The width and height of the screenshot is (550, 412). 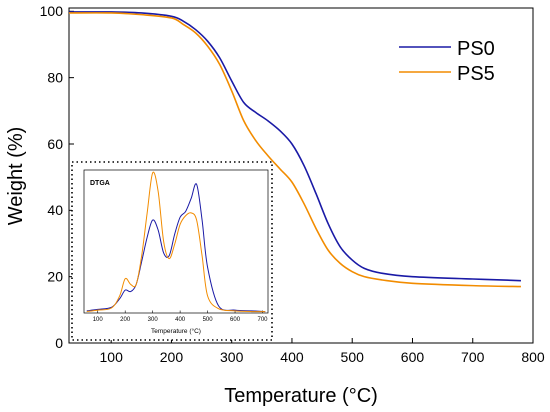 I want to click on main-x-tick-label-600: 600, so click(x=413, y=357).